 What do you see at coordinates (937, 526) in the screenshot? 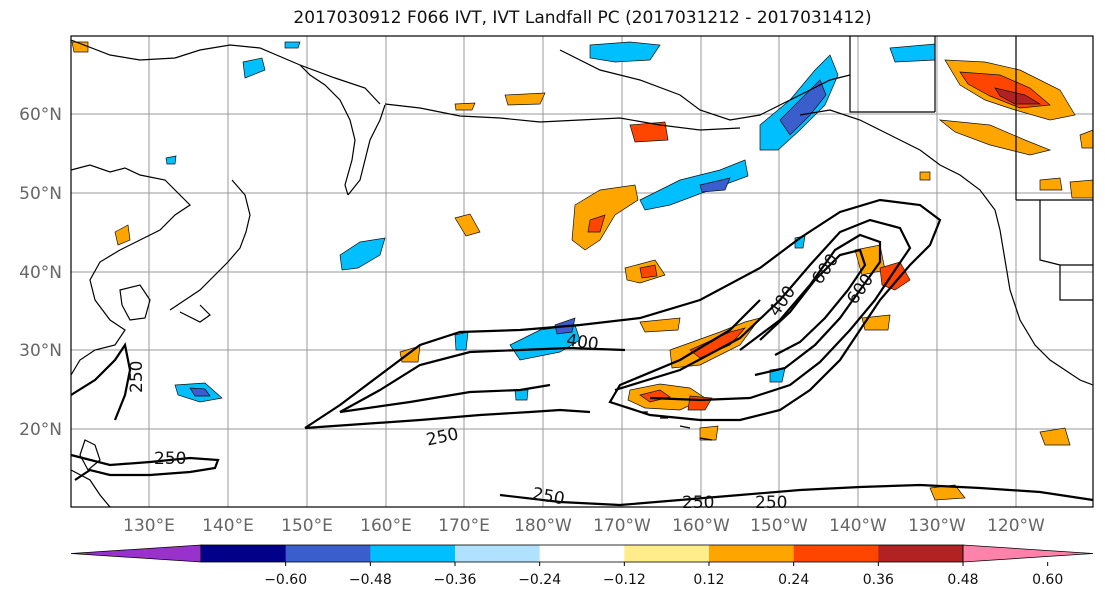
I see `lon-label: 130°W` at bounding box center [937, 526].